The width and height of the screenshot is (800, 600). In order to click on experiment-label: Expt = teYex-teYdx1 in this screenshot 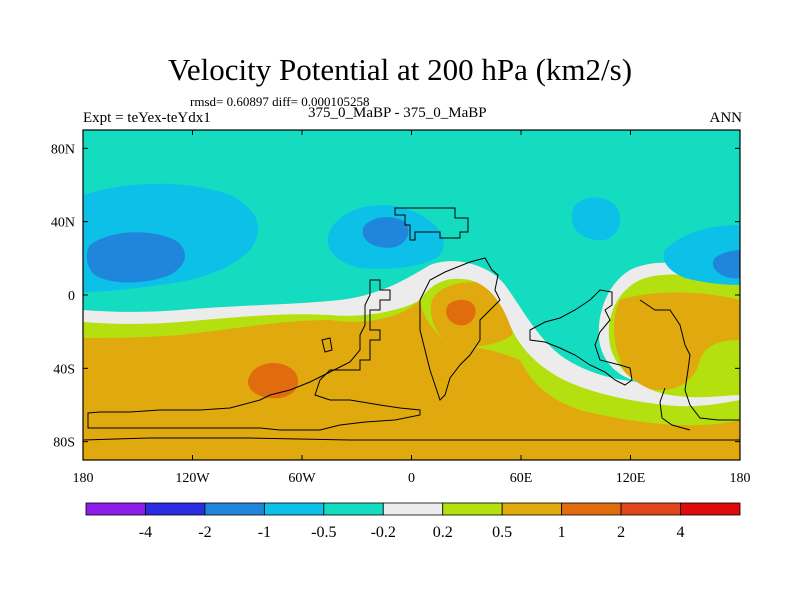, I will do `click(147, 118)`.